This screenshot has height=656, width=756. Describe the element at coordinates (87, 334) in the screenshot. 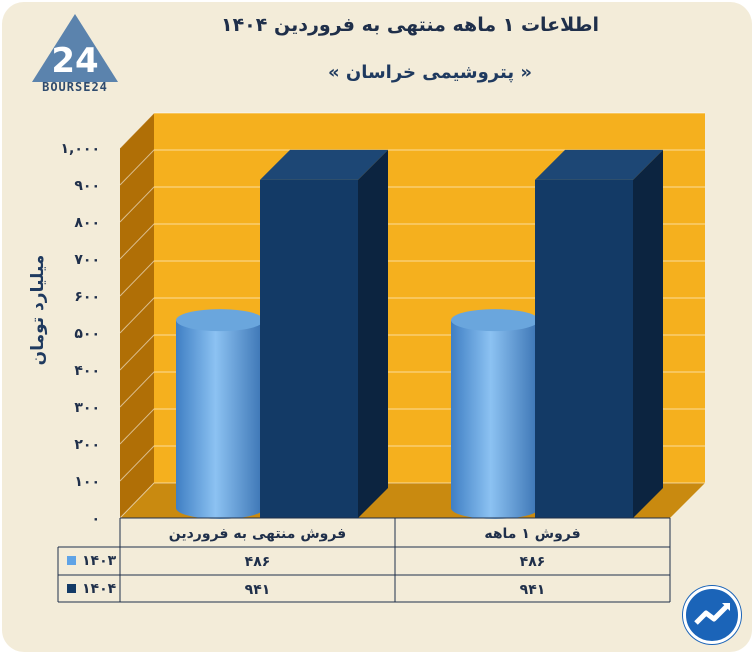

I see `y-tick-label: ۵۰۰` at that location.